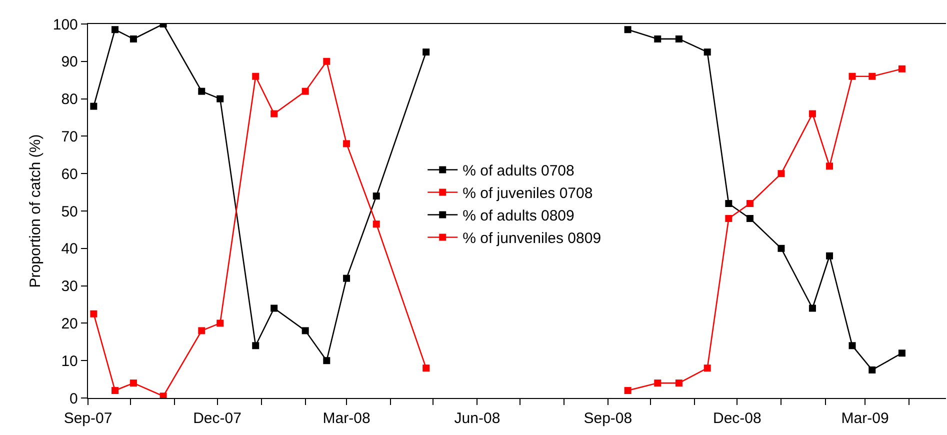 The height and width of the screenshot is (435, 947). Describe the element at coordinates (65, 25) in the screenshot. I see `y-tick-label: 100` at that location.